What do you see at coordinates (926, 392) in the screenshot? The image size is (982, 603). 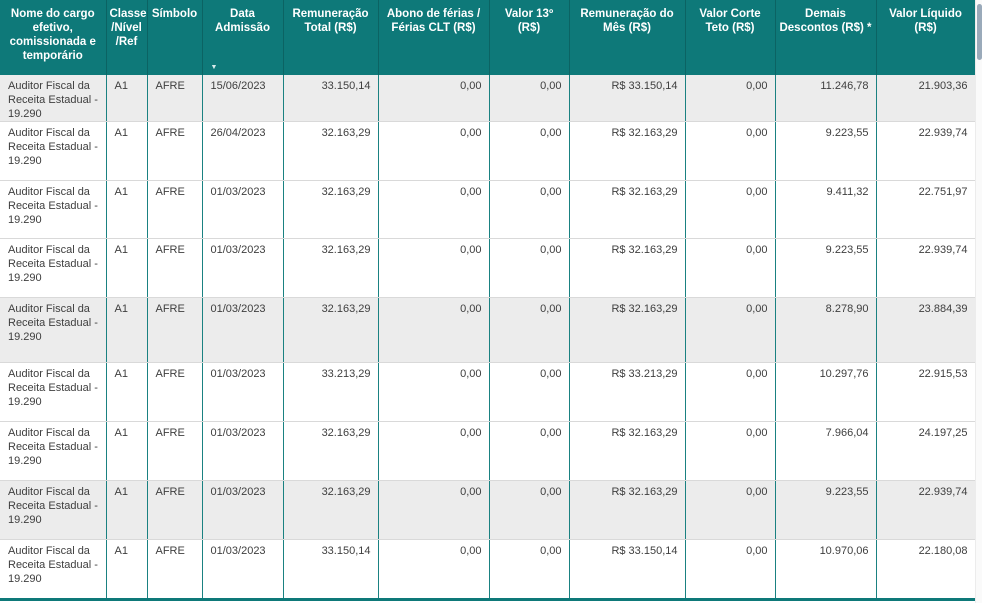 I see `table-cell: 22.915,53` at bounding box center [926, 392].